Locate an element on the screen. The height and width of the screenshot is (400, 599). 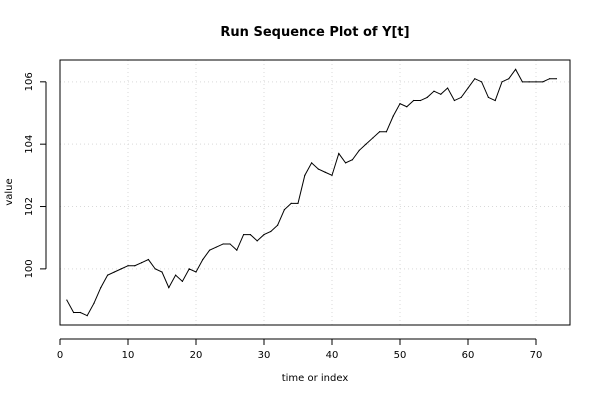
y-tick-label-100: 100 is located at coordinates (29, 268).